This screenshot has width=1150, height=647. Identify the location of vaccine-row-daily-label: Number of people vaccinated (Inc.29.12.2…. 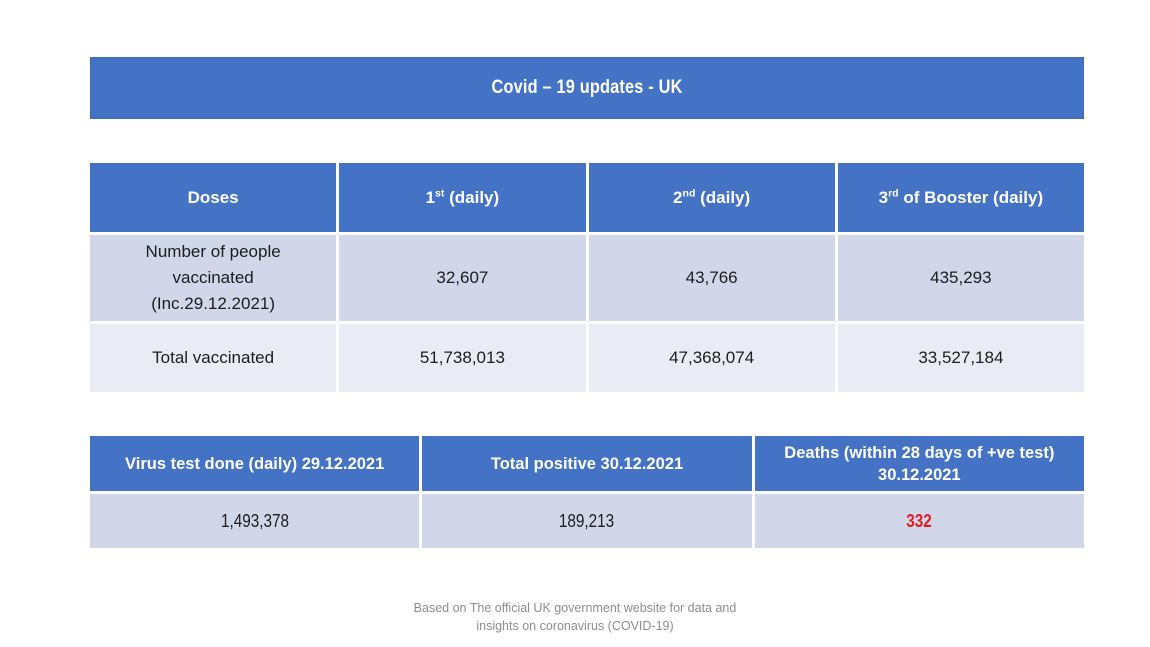
(213, 278).